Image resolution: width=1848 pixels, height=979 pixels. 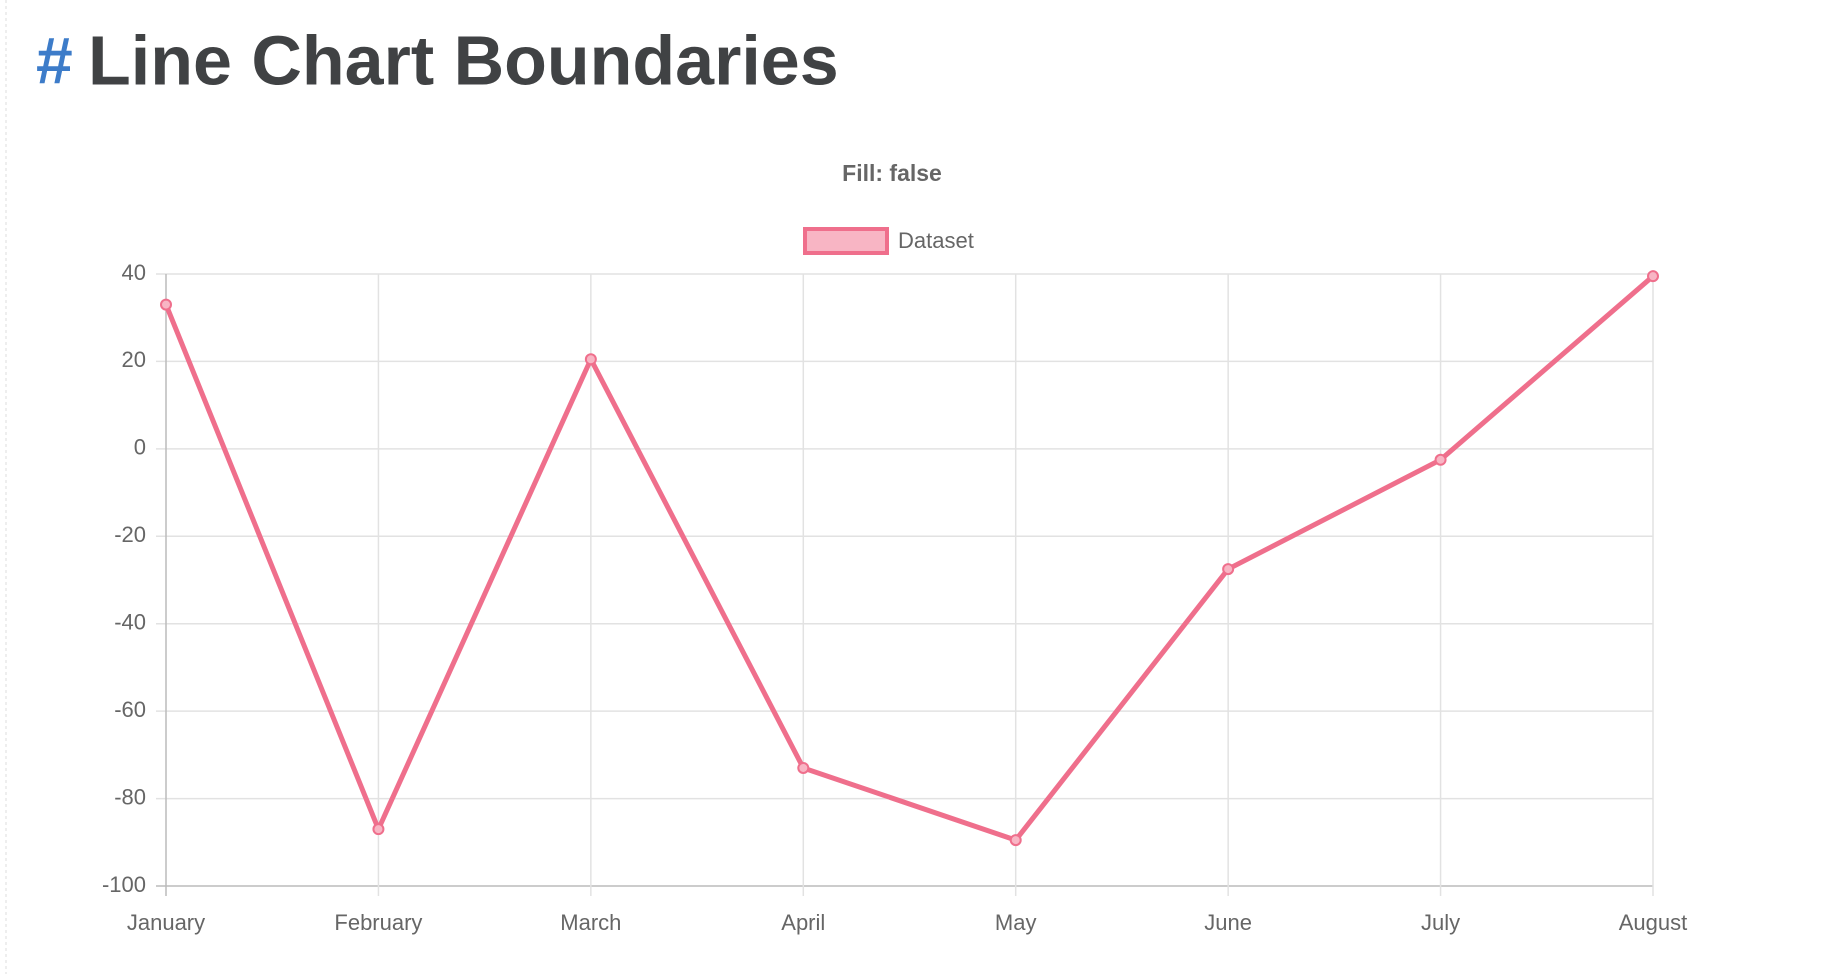 What do you see at coordinates (134, 272) in the screenshot?
I see `y-tick-label: 40` at bounding box center [134, 272].